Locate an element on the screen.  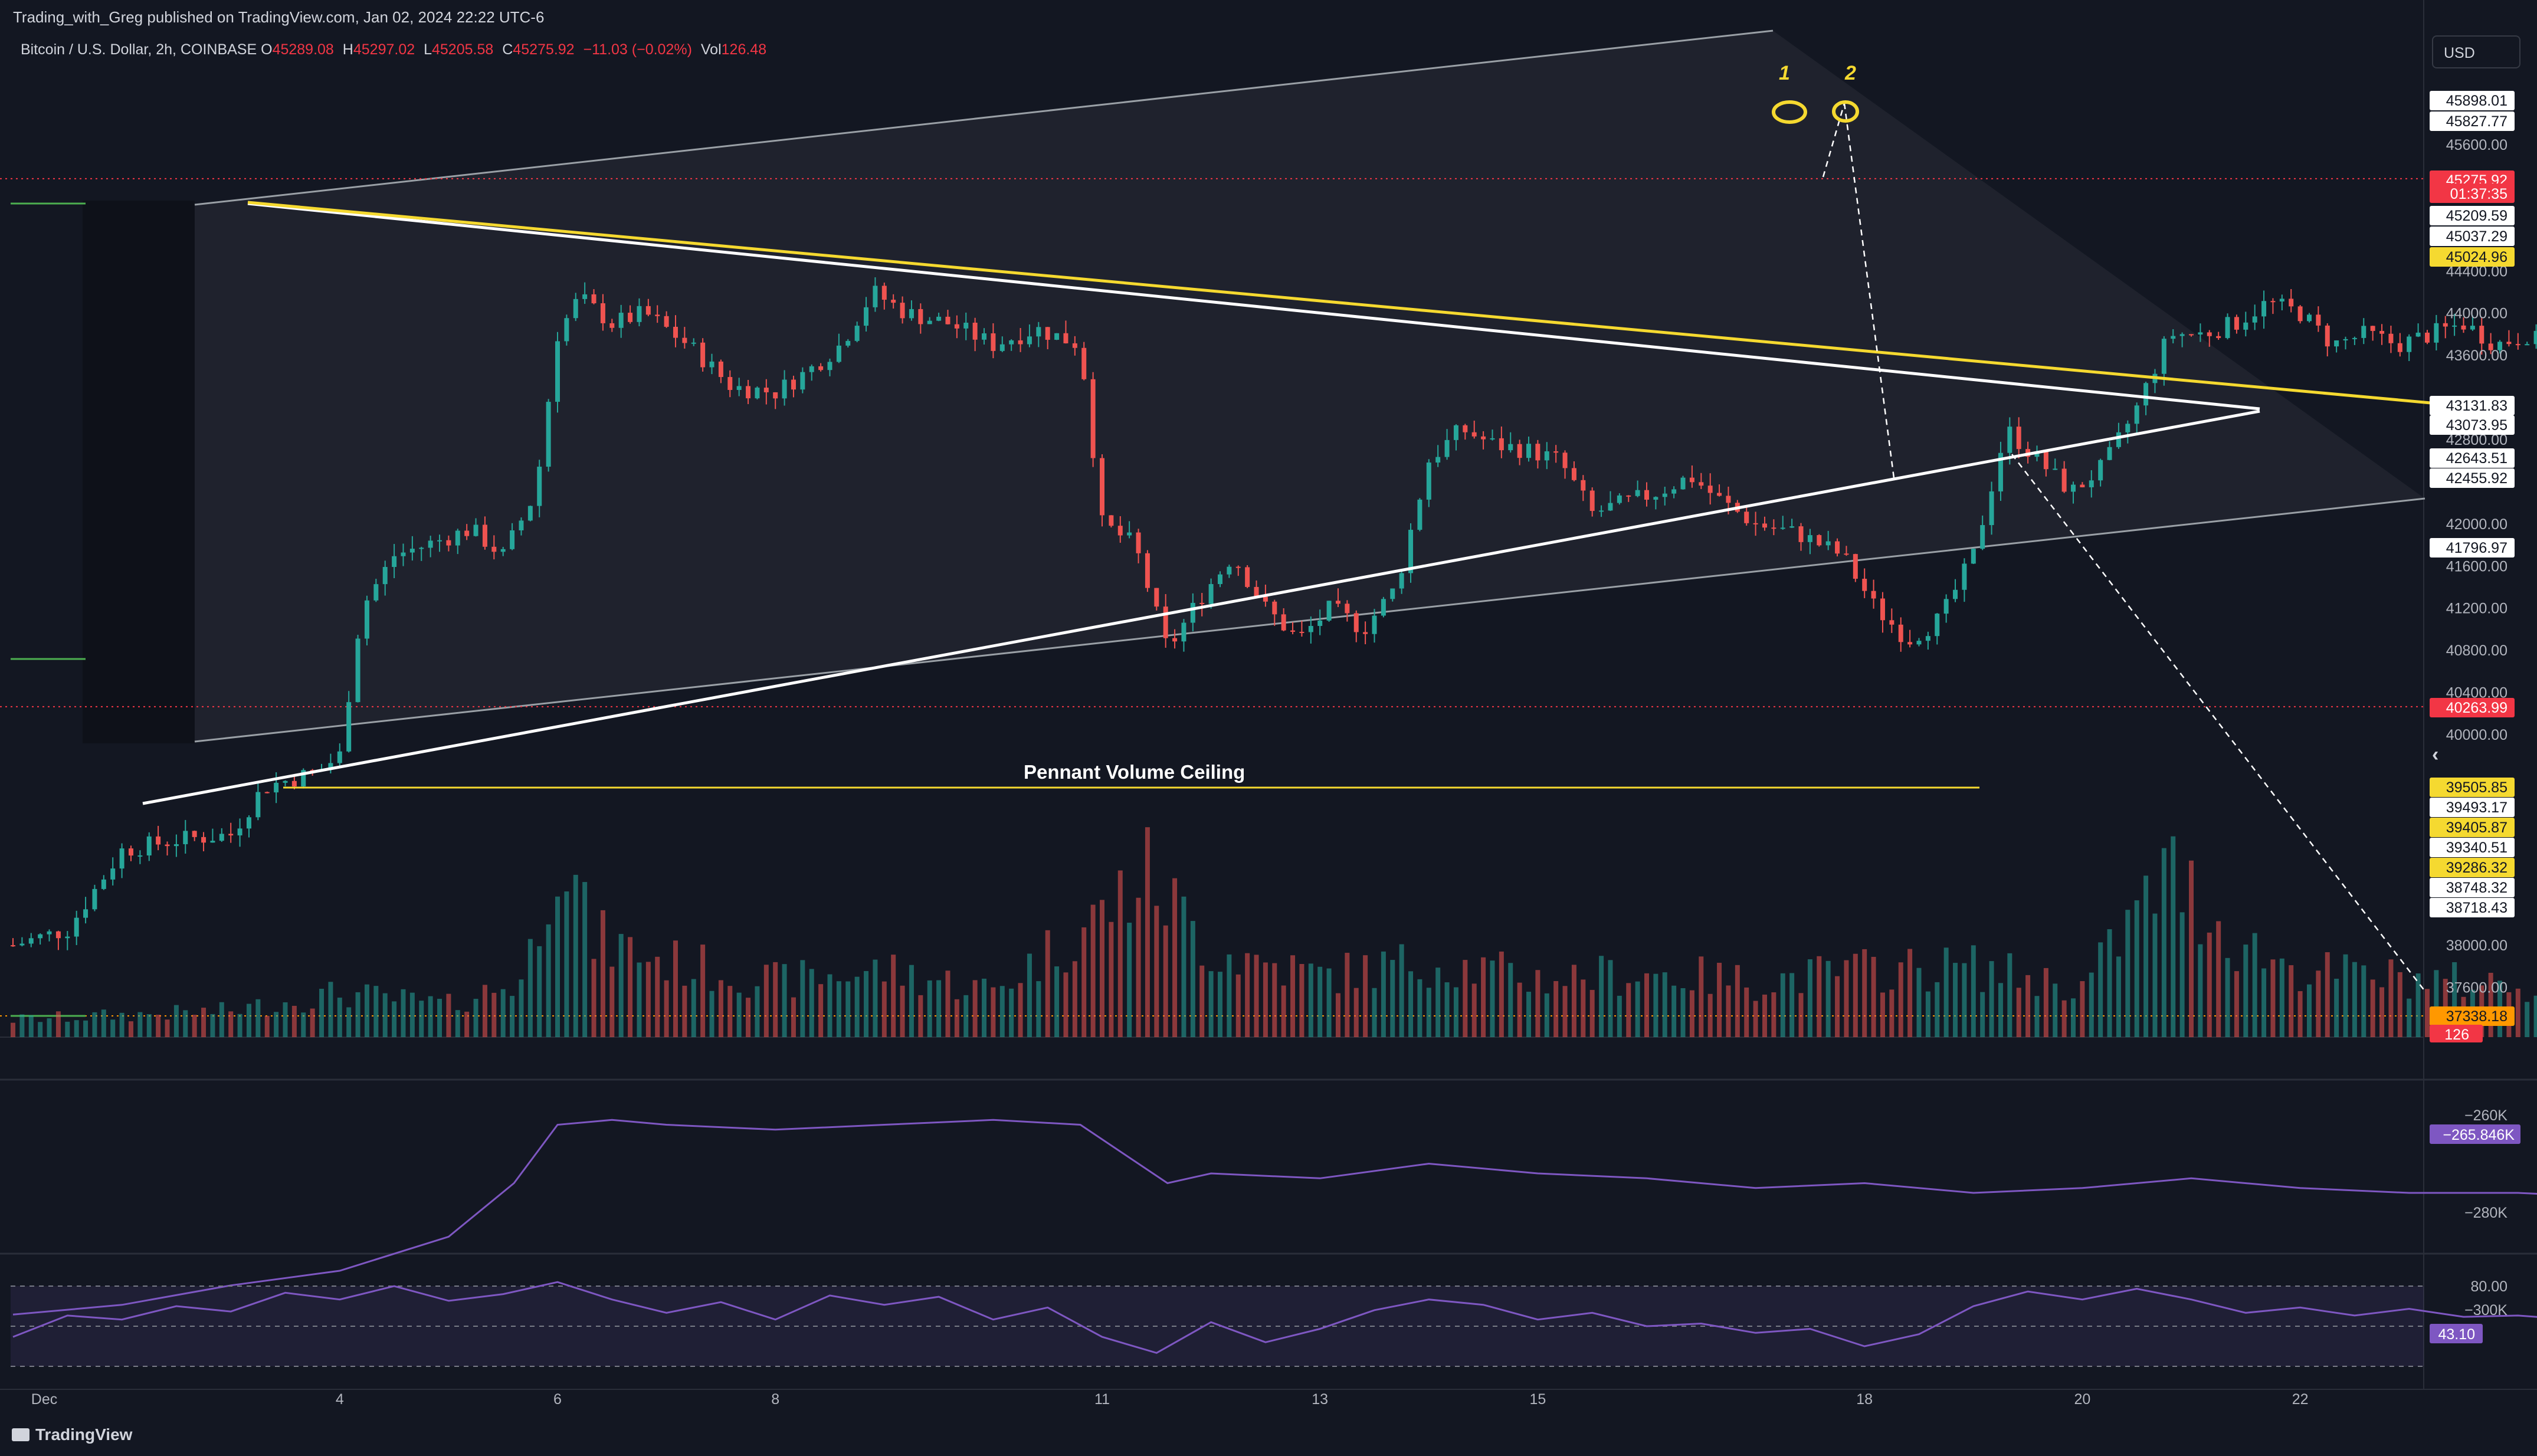
tradingview-logo: TradingView is located at coordinates (72, 1434).